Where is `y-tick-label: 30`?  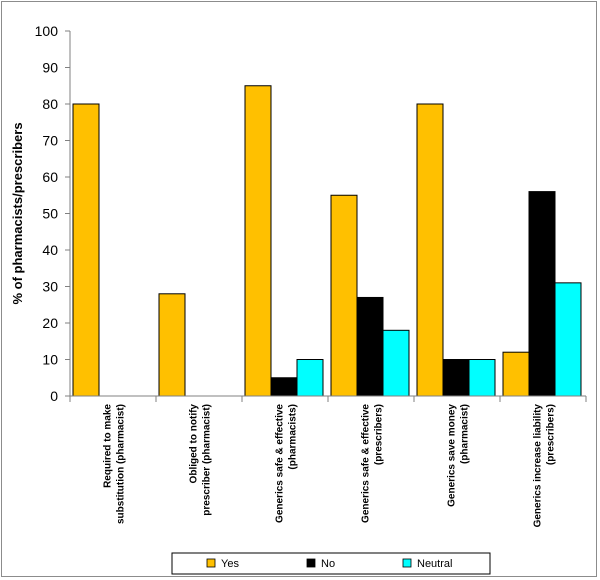
y-tick-label: 30 is located at coordinates (50, 287).